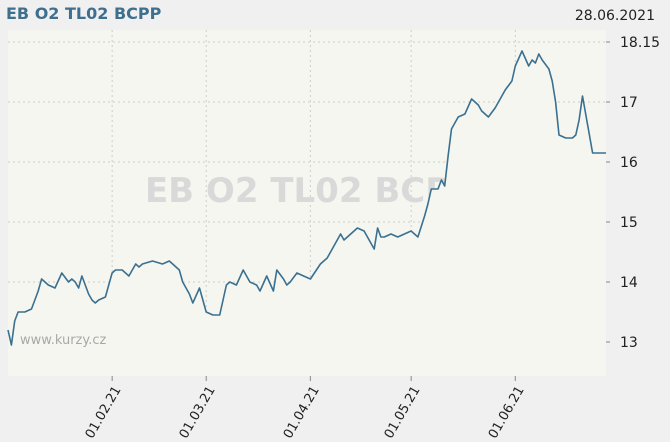 The width and height of the screenshot is (670, 442). Describe the element at coordinates (615, 16) in the screenshot. I see `chart-date: 28.06.2021` at that location.